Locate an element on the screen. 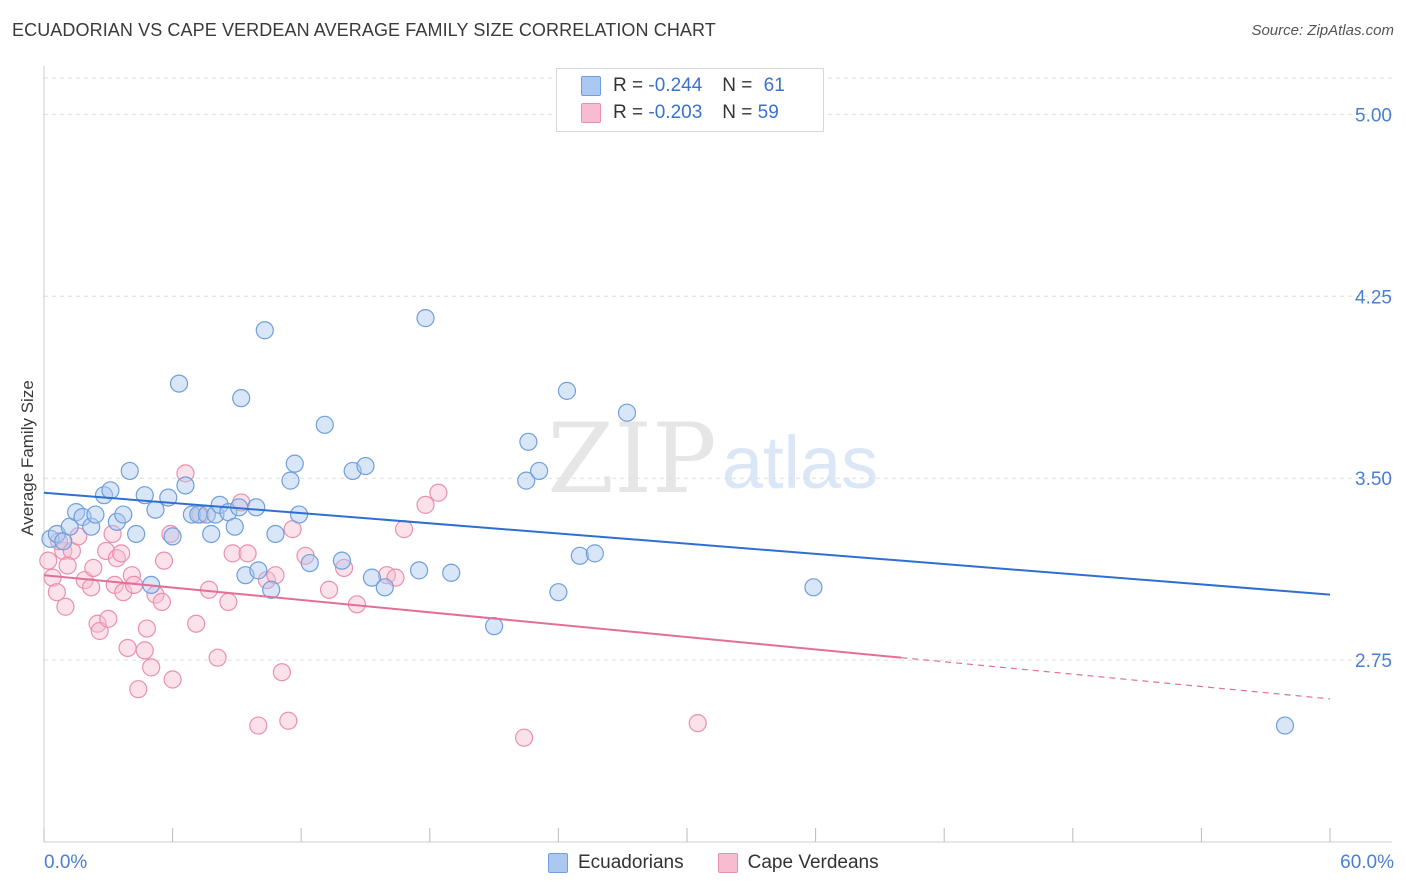 This screenshot has height=892, width=1406. watermark-zip: ZIP is located at coordinates (631, 459).